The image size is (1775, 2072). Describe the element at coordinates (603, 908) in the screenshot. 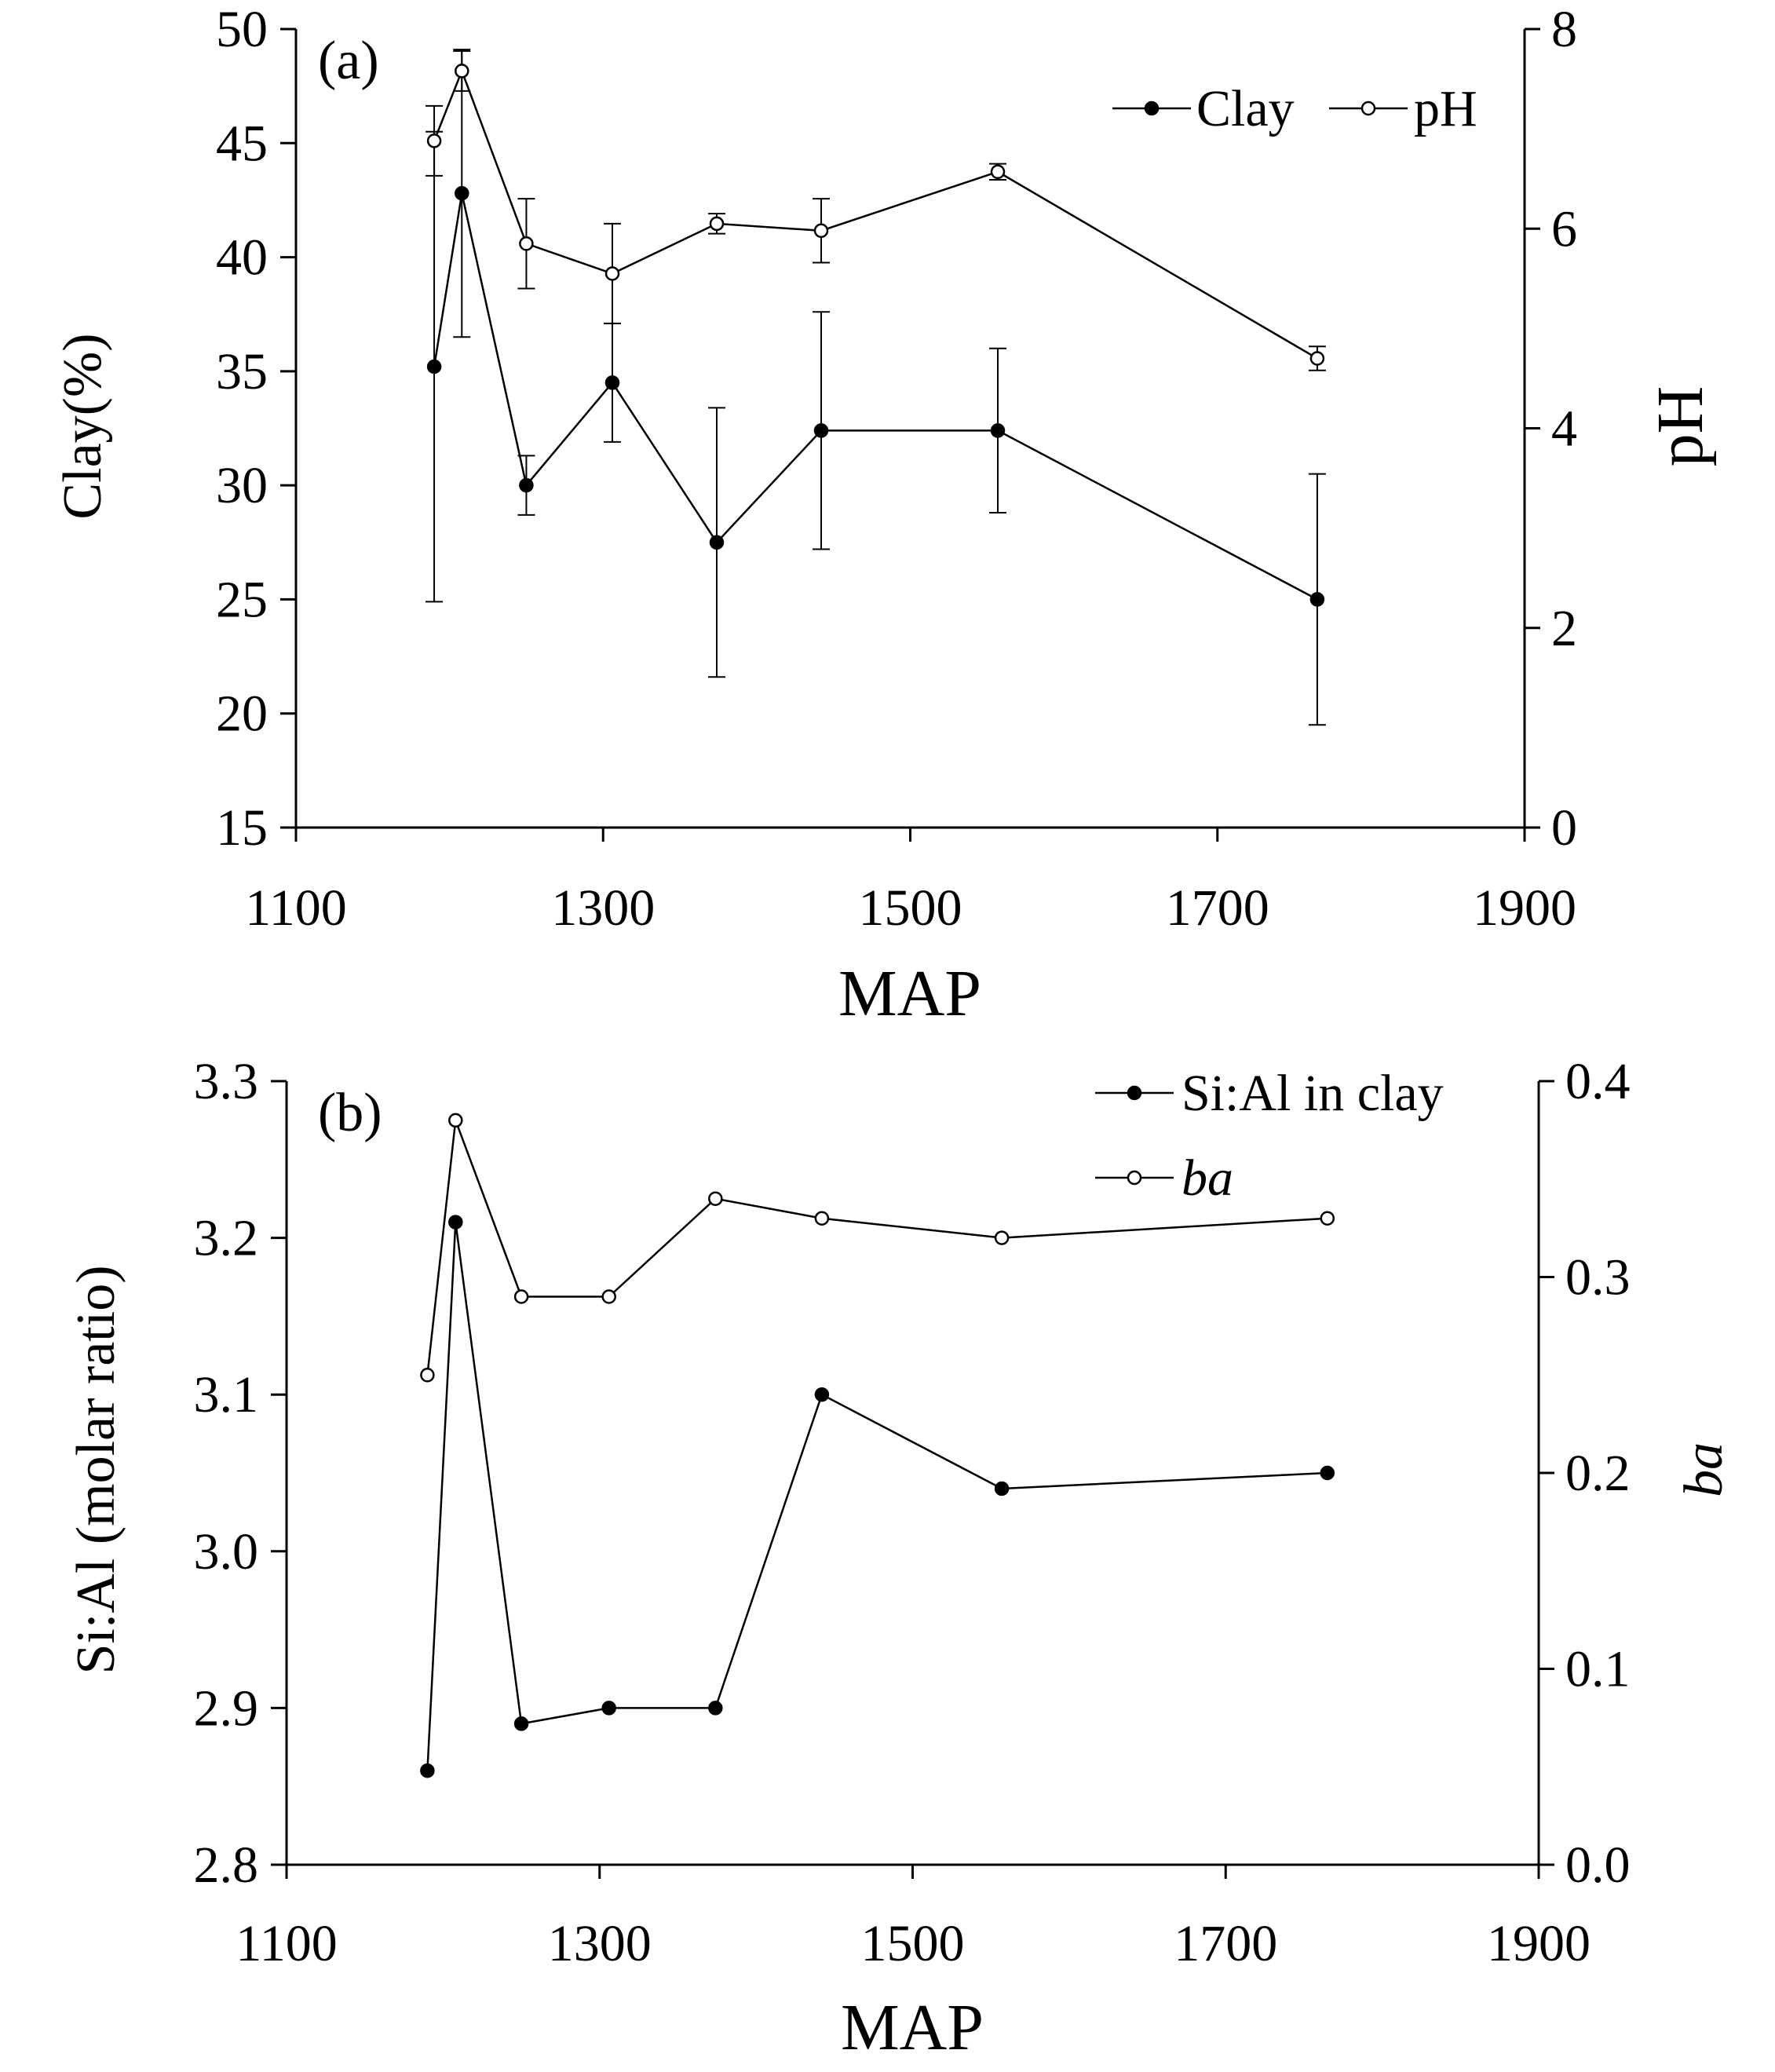

I see `panel-a-x-tick-label: 1300` at that location.